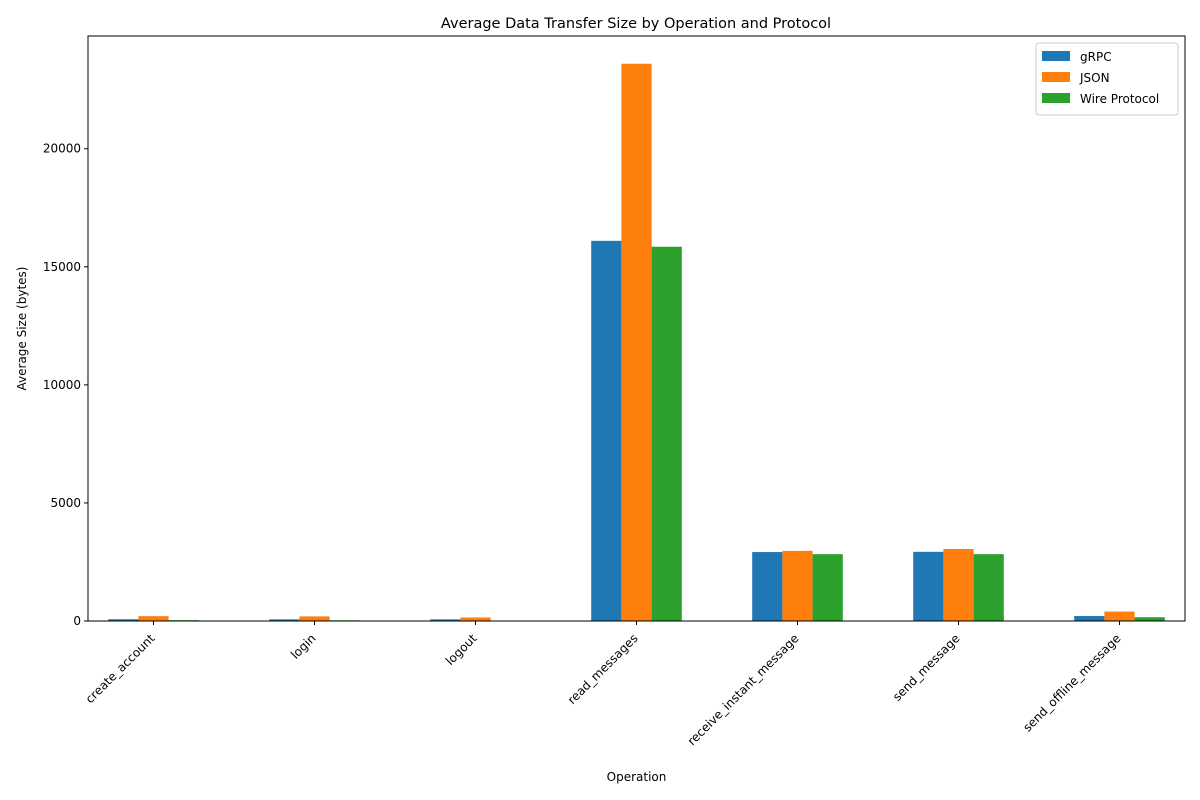 This screenshot has width=1200, height=800. I want to click on legend-swatch-wire-protocol, so click(1056, 98).